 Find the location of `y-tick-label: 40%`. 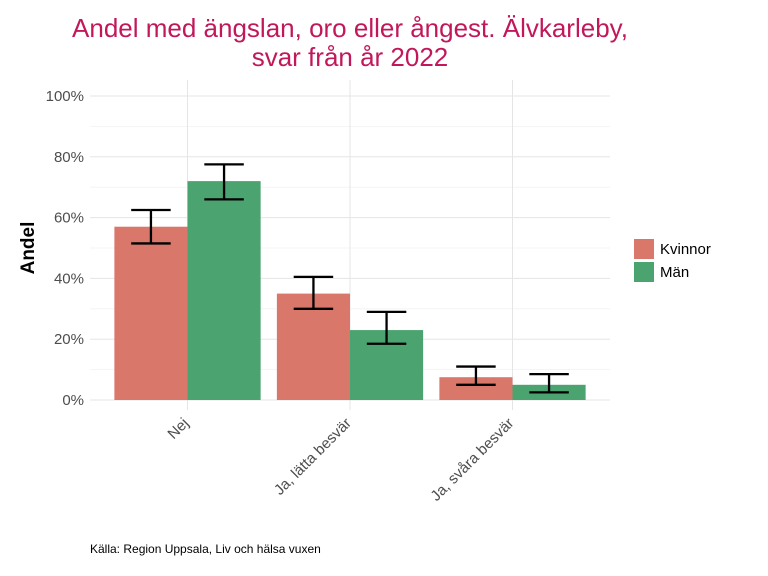

y-tick-label: 40% is located at coordinates (69, 278).